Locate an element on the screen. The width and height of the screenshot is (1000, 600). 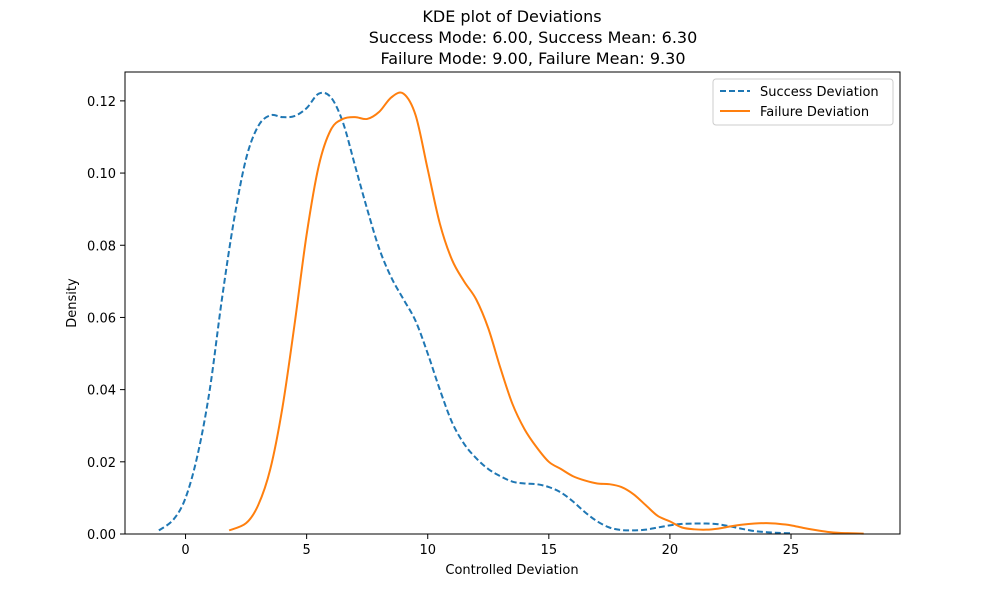
y-tick-label: 0.06 is located at coordinates (101, 318).